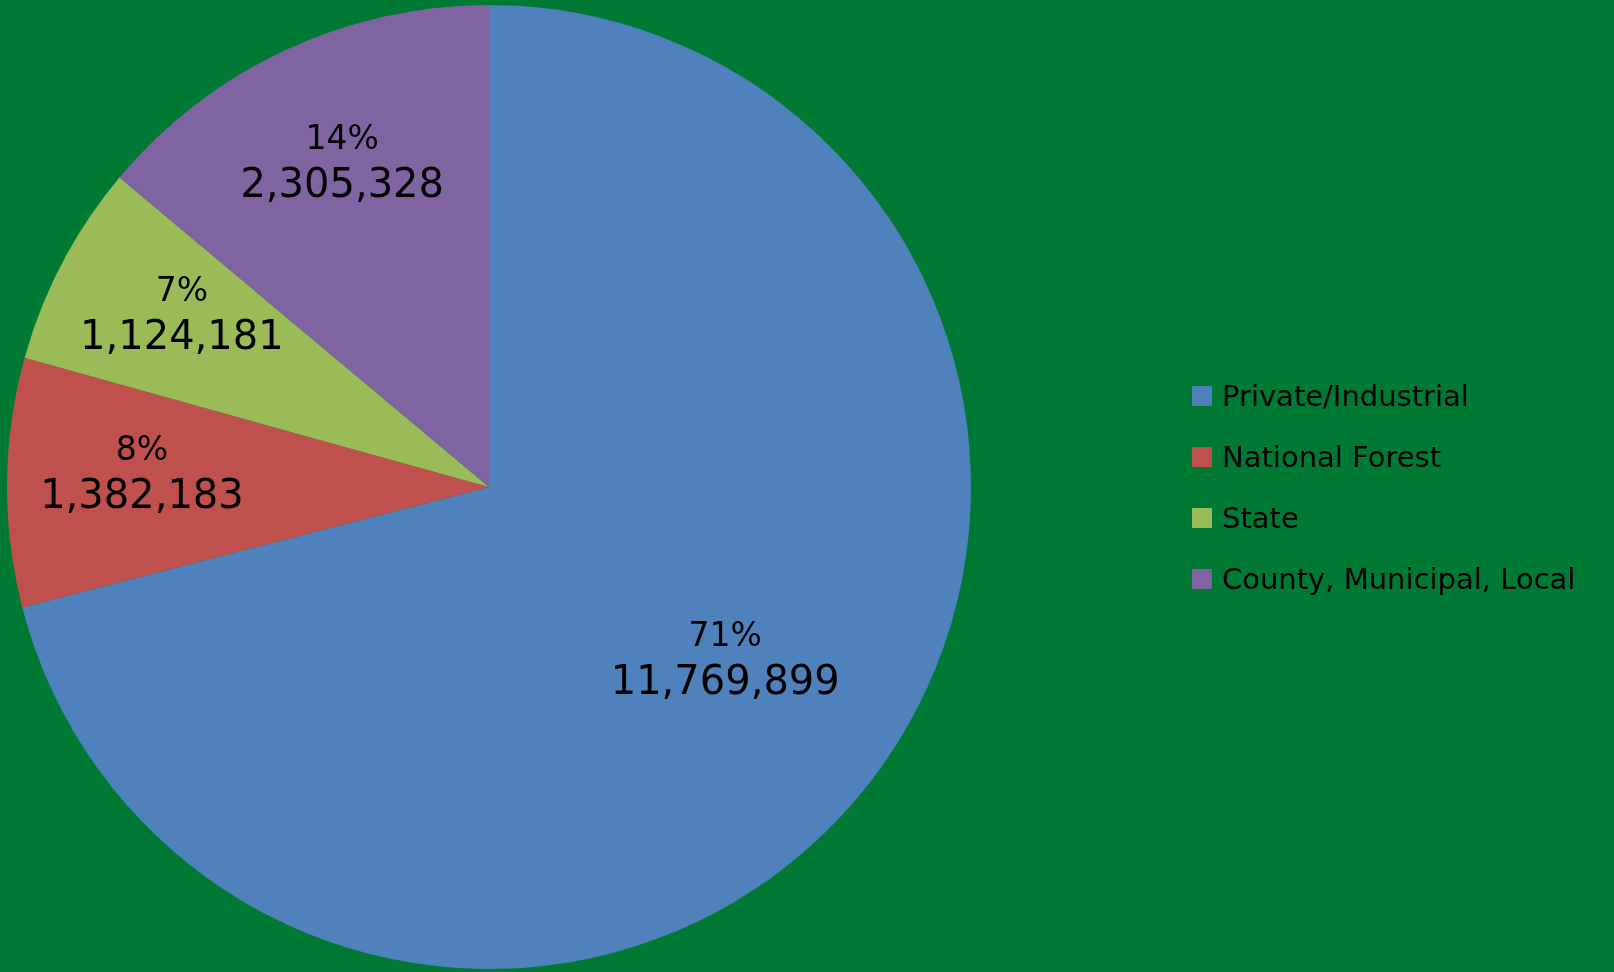 This screenshot has width=1614, height=972. What do you see at coordinates (342, 161) in the screenshot?
I see `data-label: 14% 2,305,328` at bounding box center [342, 161].